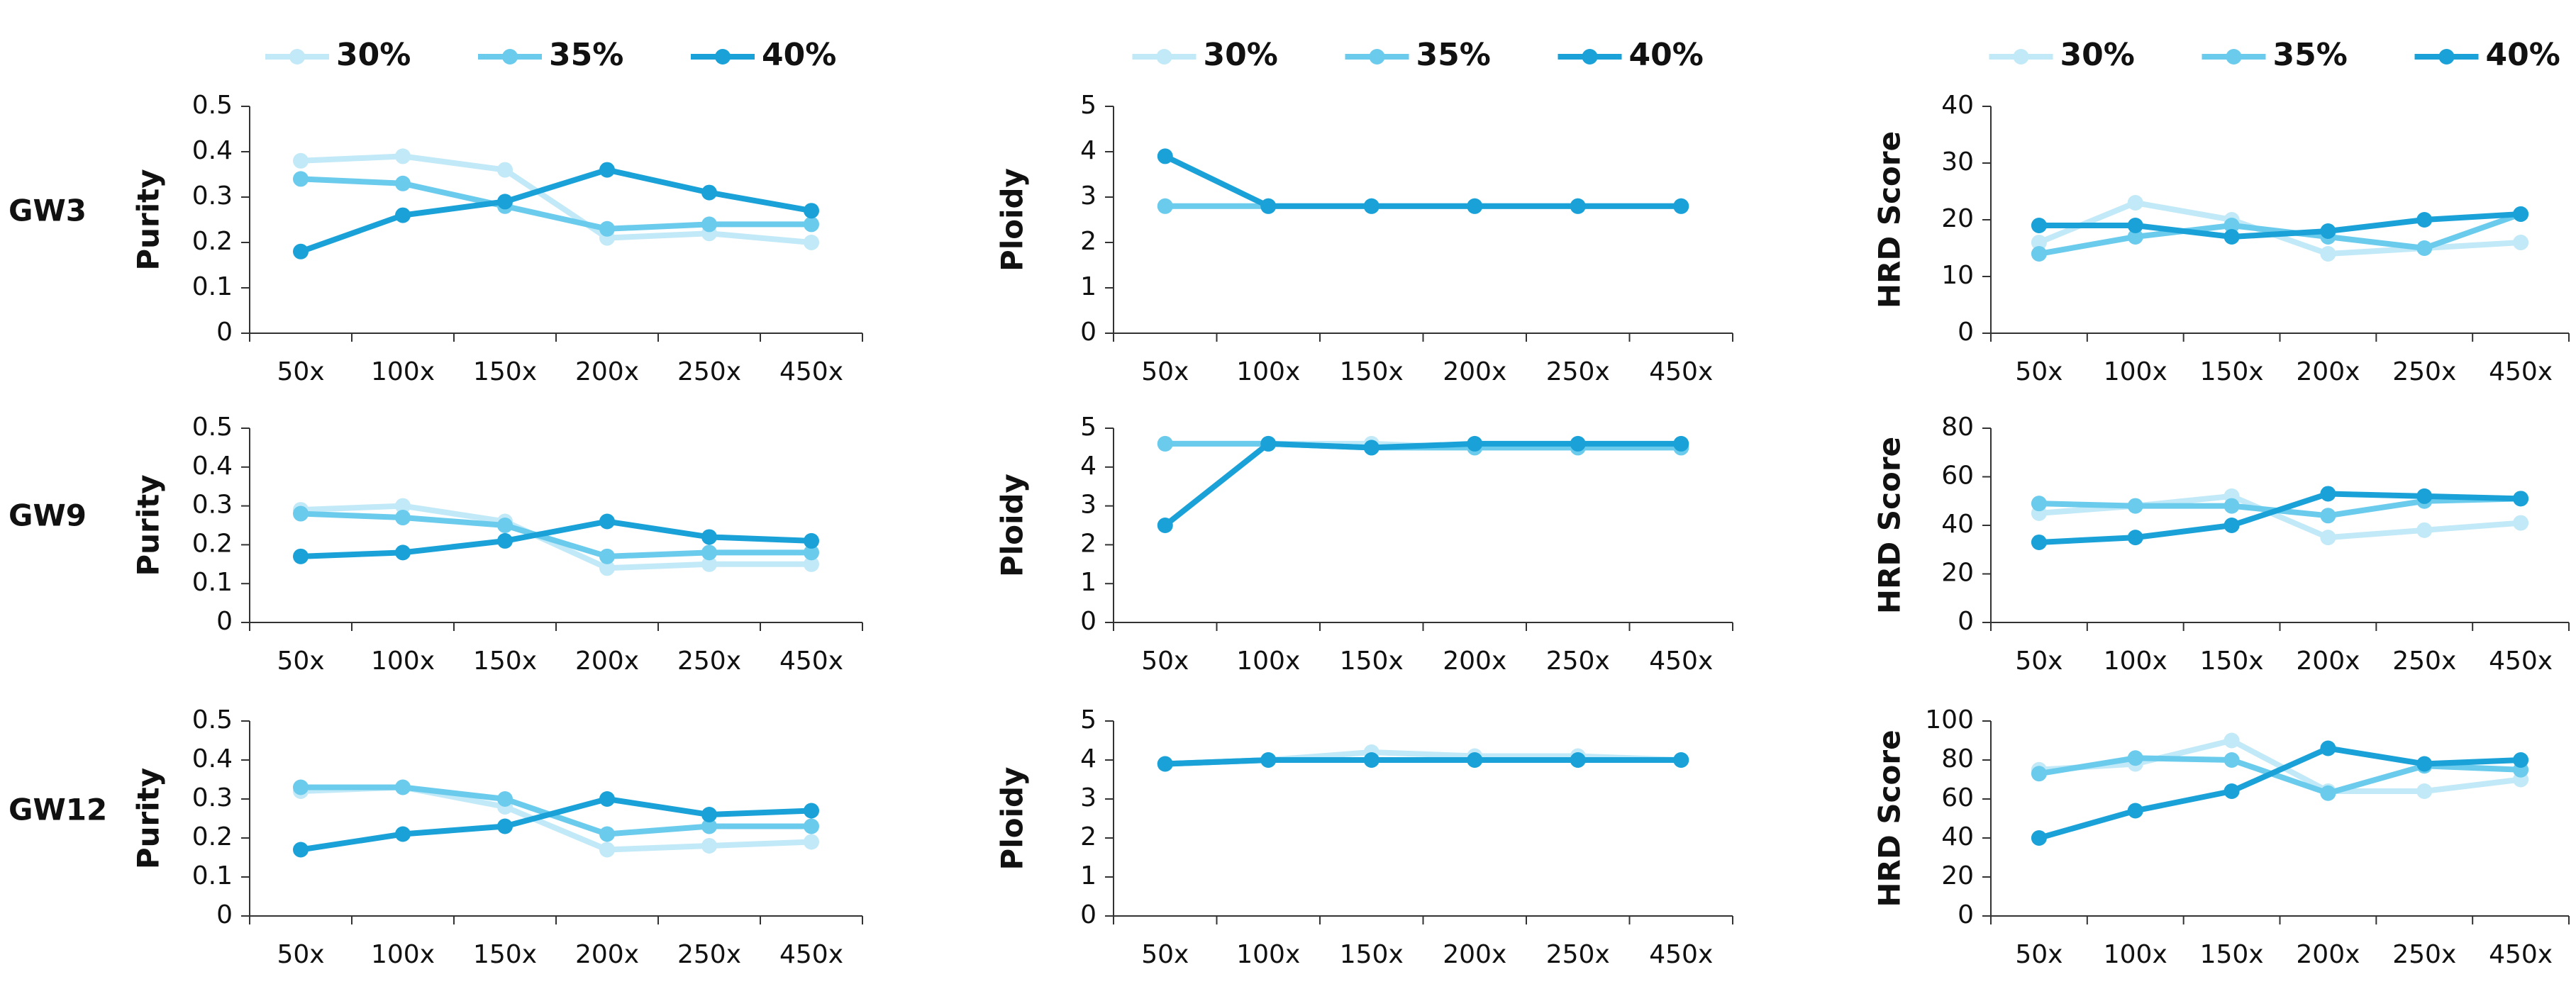 The image size is (2576, 989). Describe the element at coordinates (148, 525) in the screenshot. I see `y-axis-label: Purity` at that location.